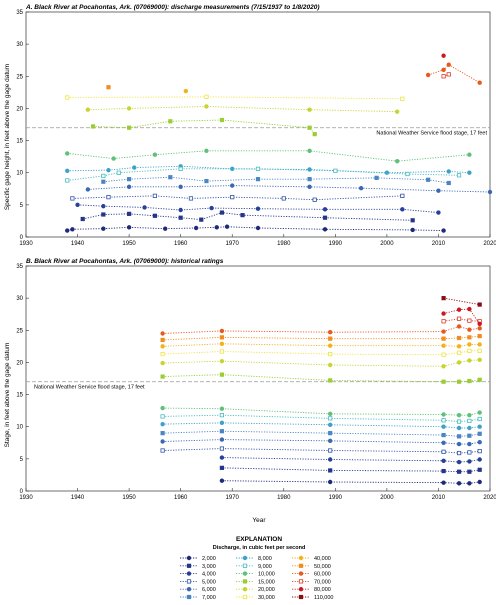 This screenshot has width=496, height=605. Describe the element at coordinates (323, 598) in the screenshot. I see `legend-item-label: 110,000` at that location.